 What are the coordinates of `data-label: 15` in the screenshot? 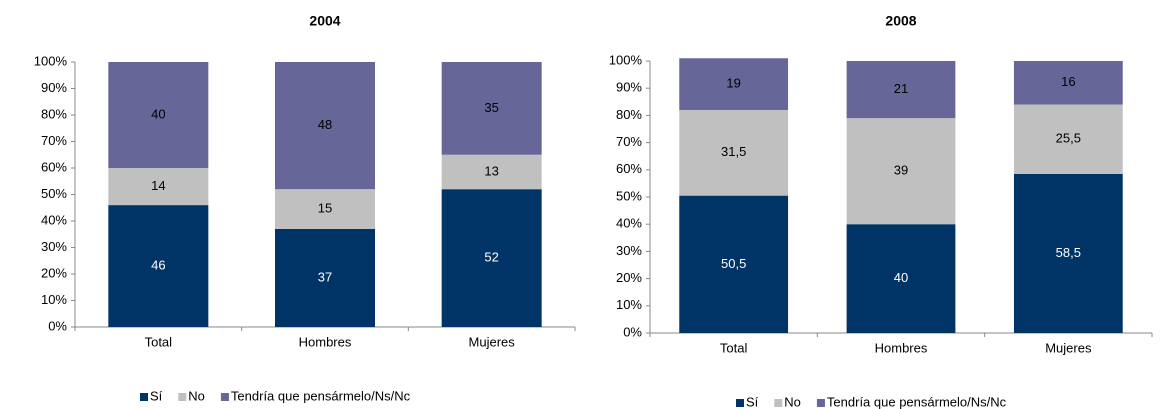 It's located at (325, 208).